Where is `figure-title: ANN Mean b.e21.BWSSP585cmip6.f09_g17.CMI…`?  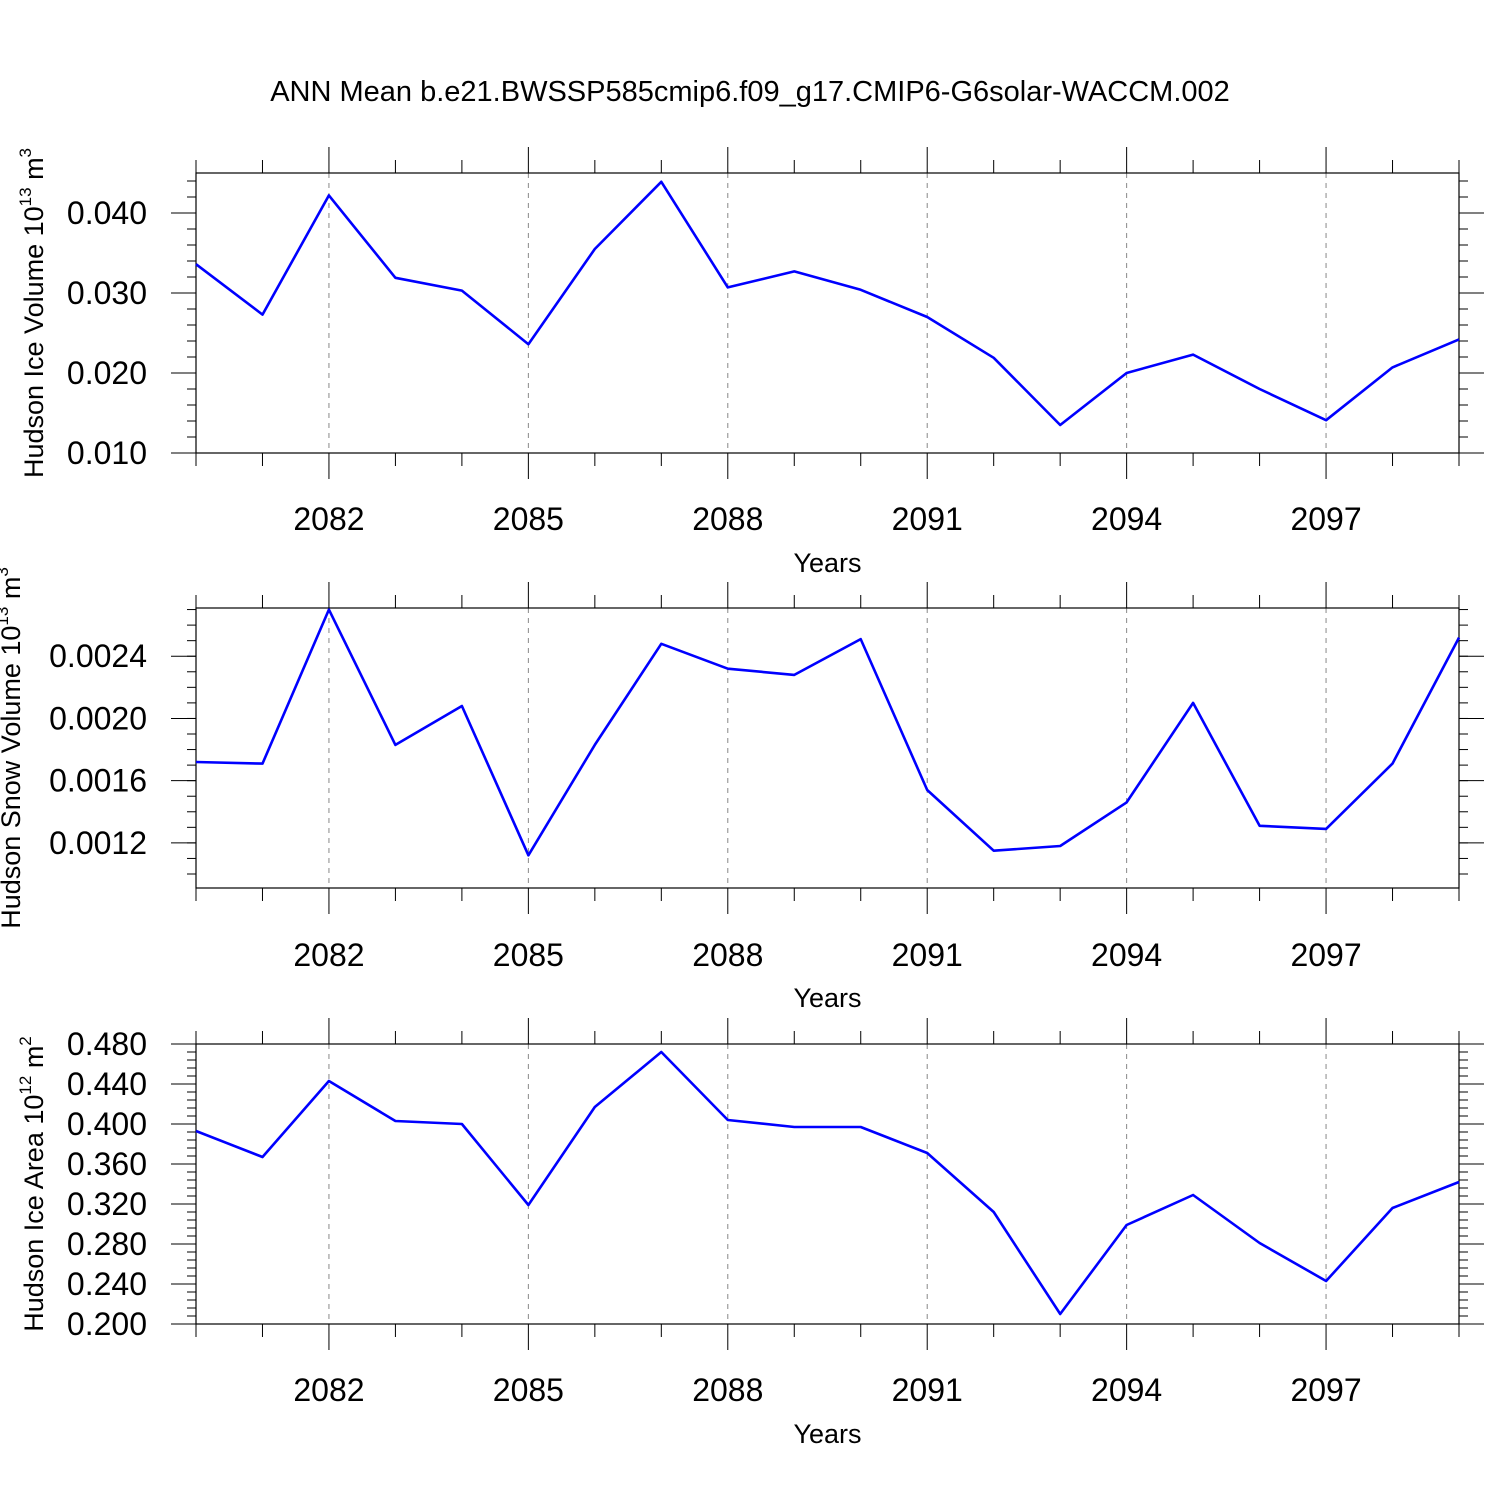 figure-title: ANN Mean b.e21.BWSSP585cmip6.f09_g17.CMI… is located at coordinates (750, 92).